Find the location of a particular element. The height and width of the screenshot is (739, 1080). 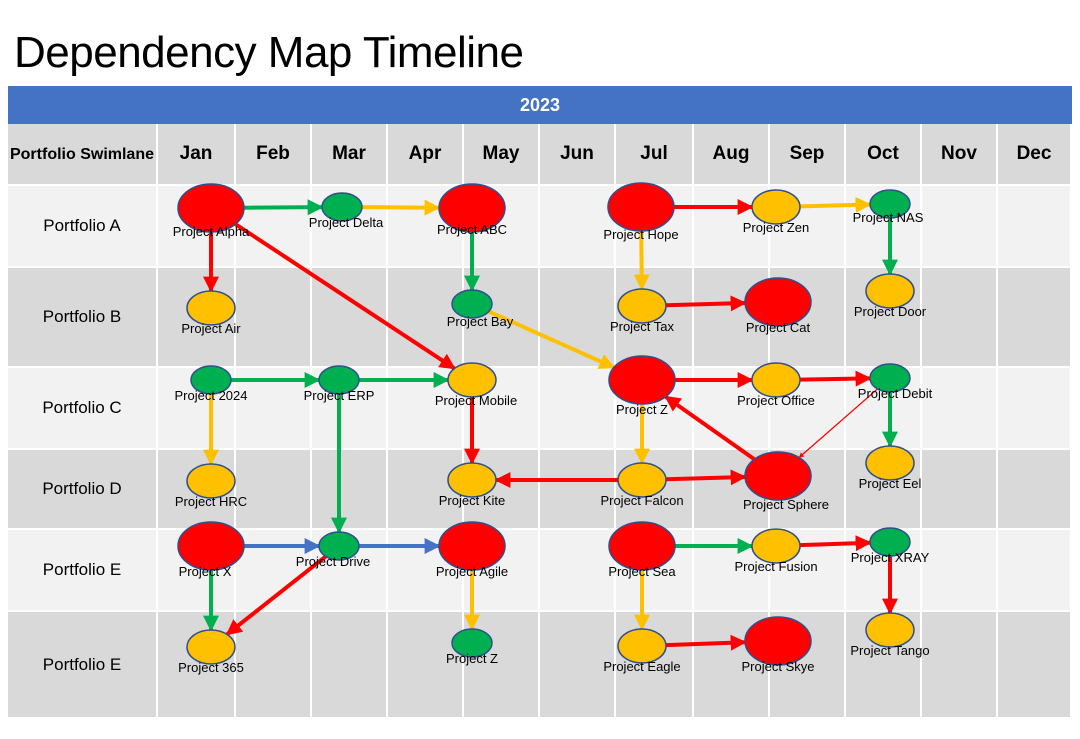

project-label-drive: Project Drive is located at coordinates (333, 561).